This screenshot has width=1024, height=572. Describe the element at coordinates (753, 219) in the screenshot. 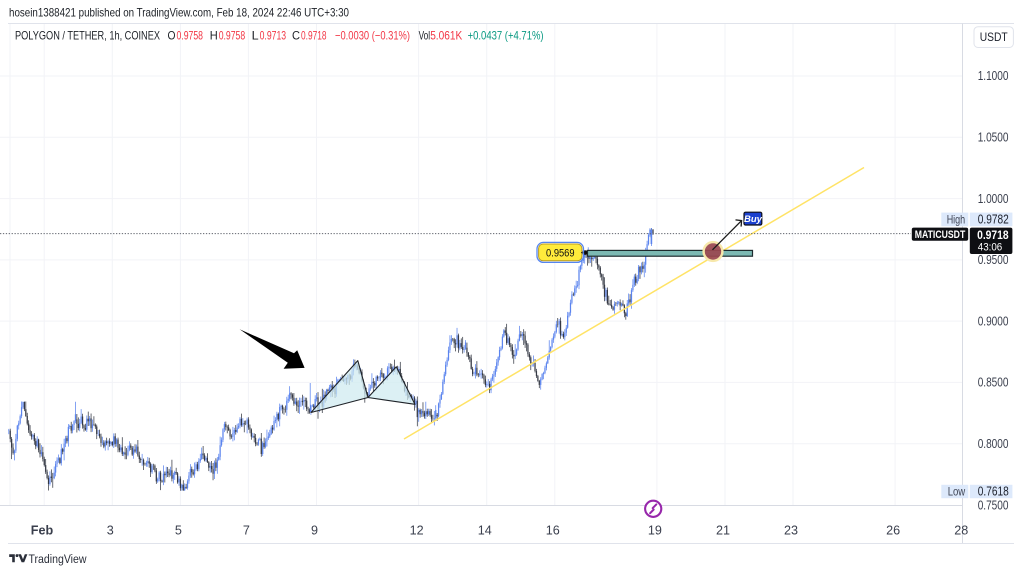

I see `svg-text: Buy` at that location.